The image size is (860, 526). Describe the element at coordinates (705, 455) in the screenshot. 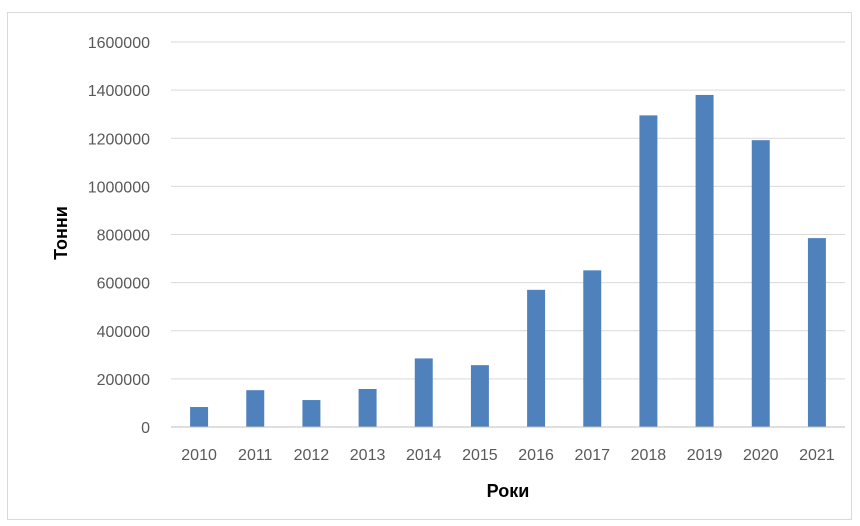

I see `x-tick-label: 2019` at that location.